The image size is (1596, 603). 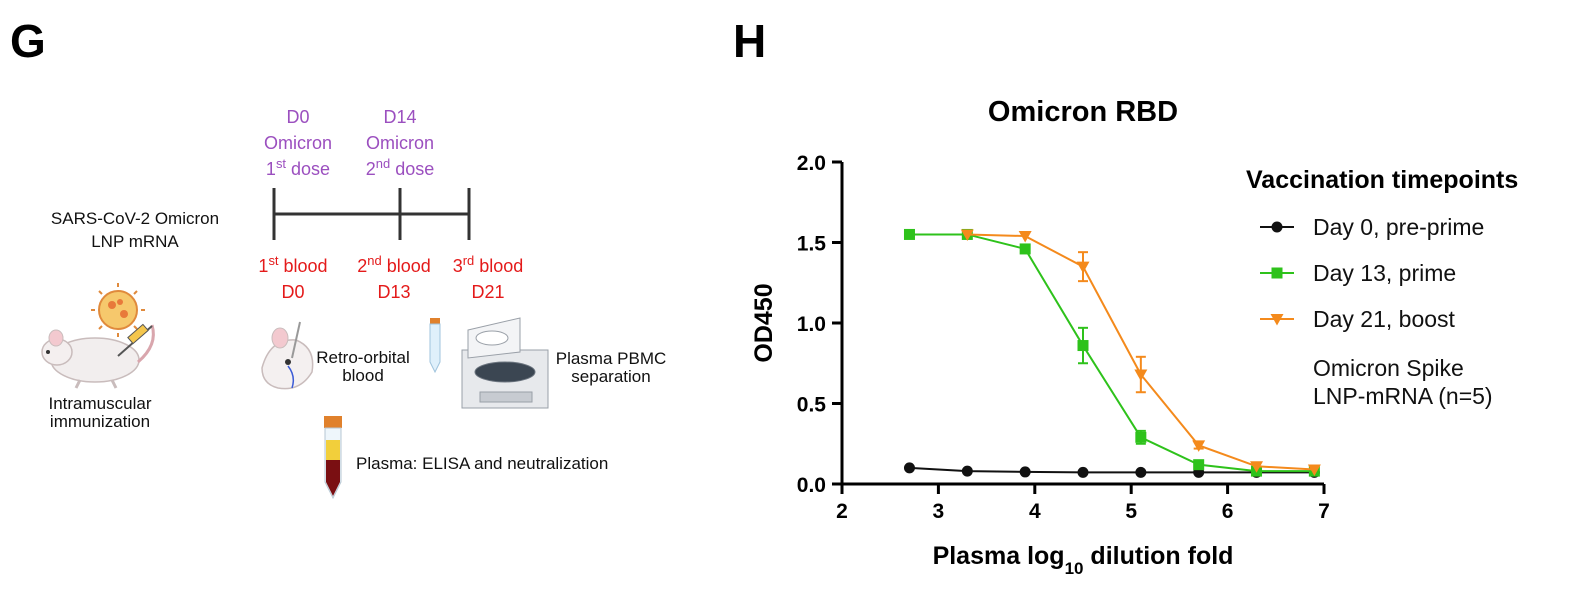 I want to click on legend-item: Day 0, pre-prime, so click(x=1372, y=227).